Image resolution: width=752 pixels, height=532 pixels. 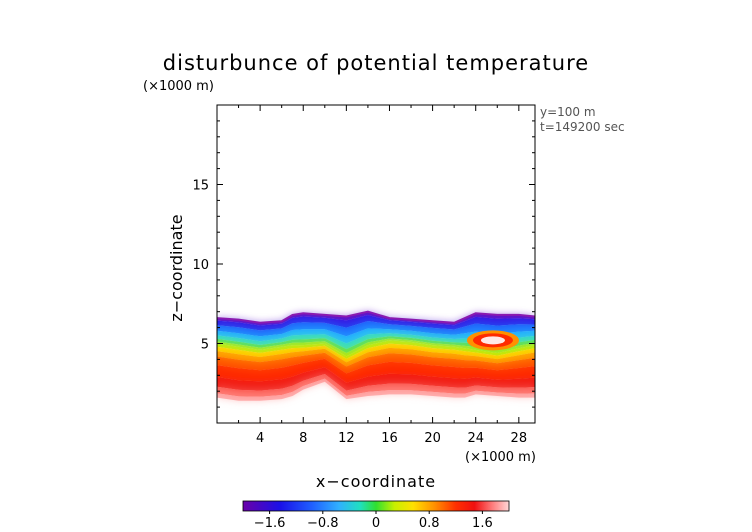 What do you see at coordinates (519, 438) in the screenshot?
I see `x-tick-label: 28` at bounding box center [519, 438].